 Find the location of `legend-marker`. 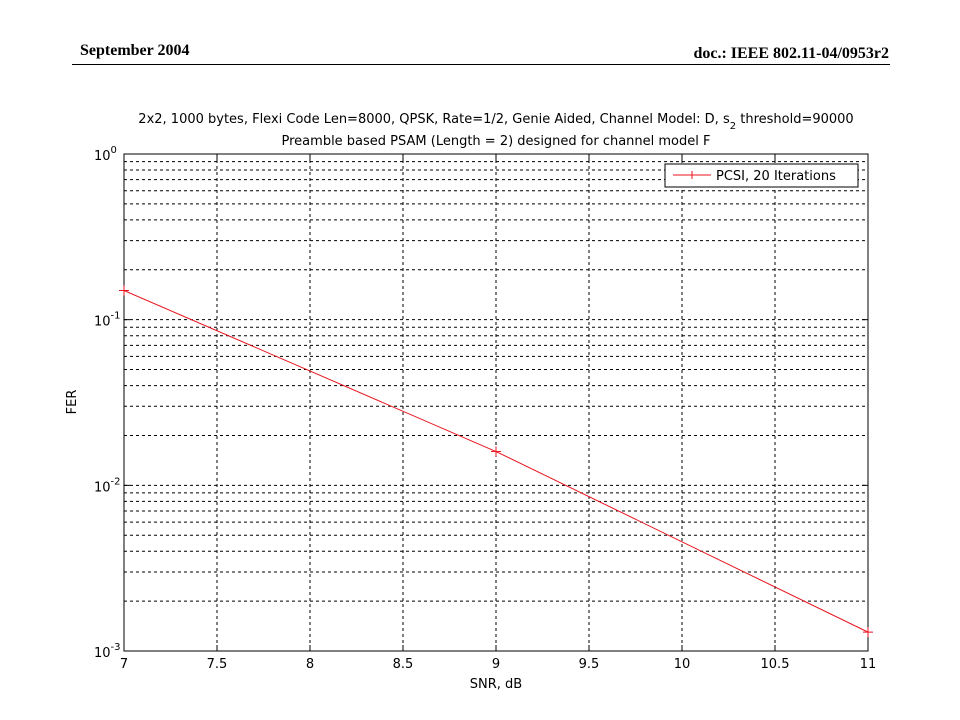

legend-marker is located at coordinates (692, 175).